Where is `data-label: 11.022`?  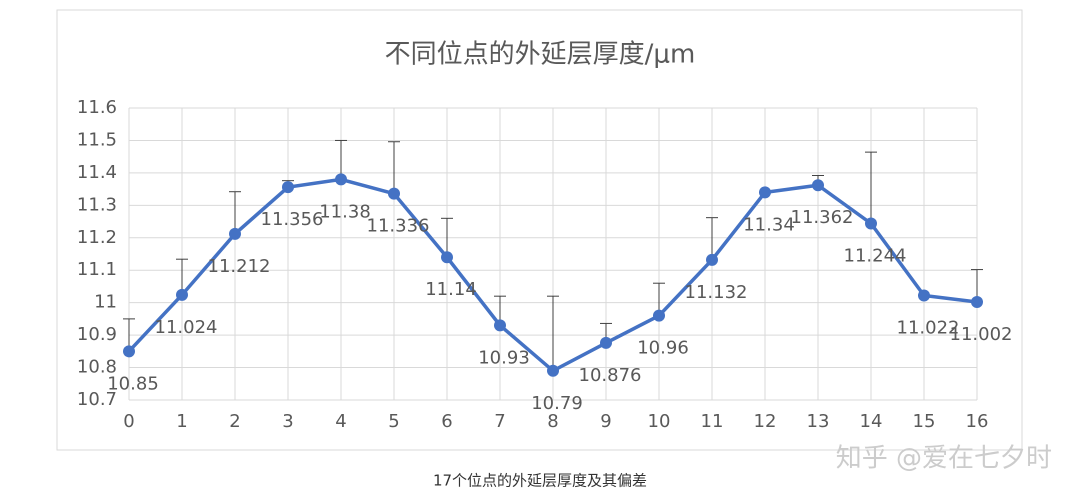 data-label: 11.022 is located at coordinates (928, 328).